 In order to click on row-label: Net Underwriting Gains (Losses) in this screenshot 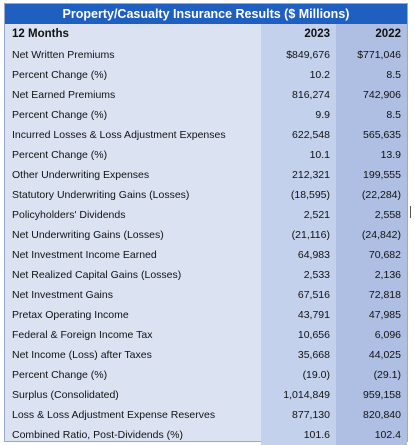, I will do `click(88, 235)`.